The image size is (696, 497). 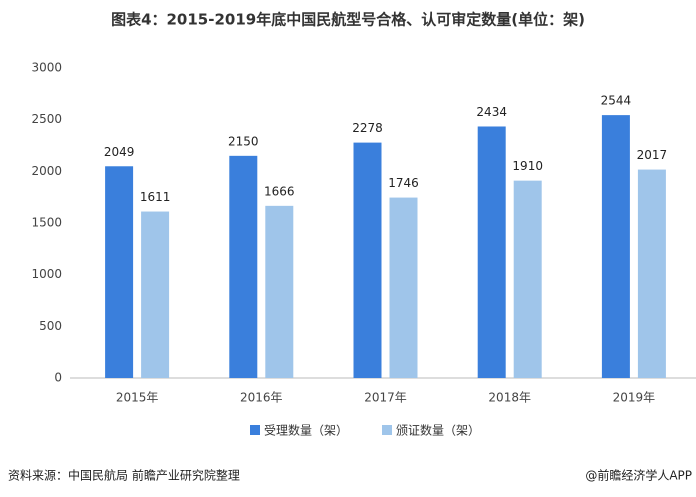 What do you see at coordinates (243, 141) in the screenshot?
I see `data-label: 2150` at bounding box center [243, 141].